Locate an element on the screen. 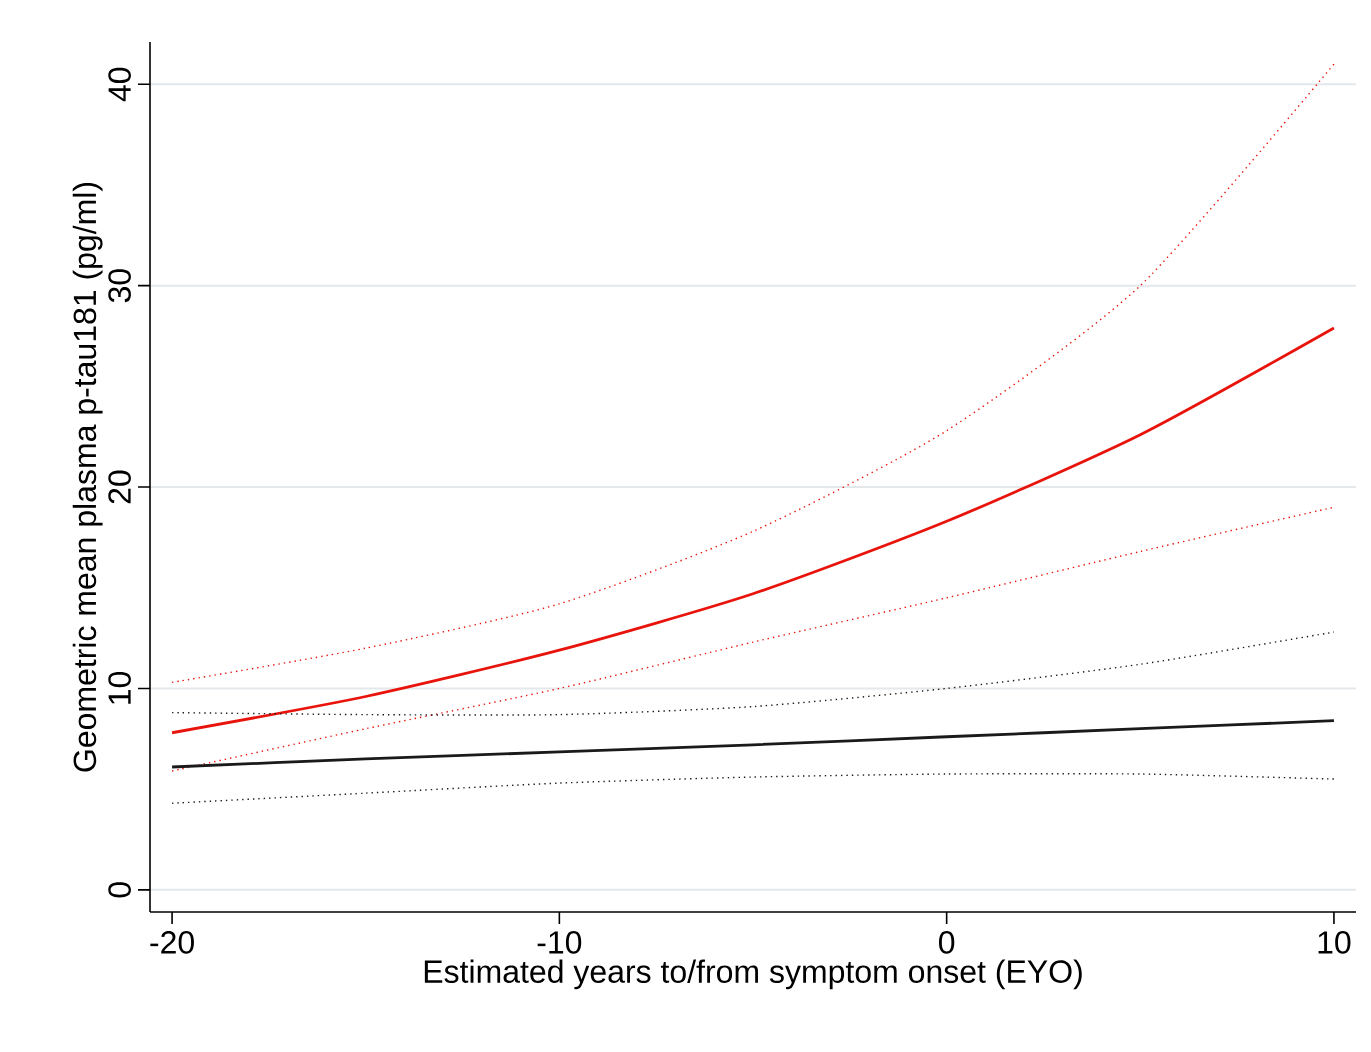 This screenshot has width=1371, height=1052. x-axis-title: Estimated years to/from symptom onset (EYO) is located at coordinates (753, 974).